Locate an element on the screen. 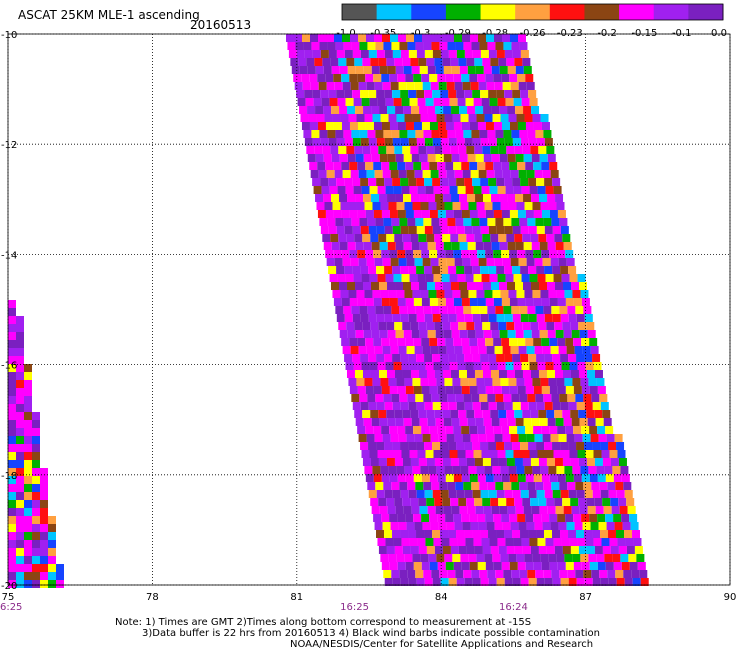  time-label: 16:25 is located at coordinates (11, 607).